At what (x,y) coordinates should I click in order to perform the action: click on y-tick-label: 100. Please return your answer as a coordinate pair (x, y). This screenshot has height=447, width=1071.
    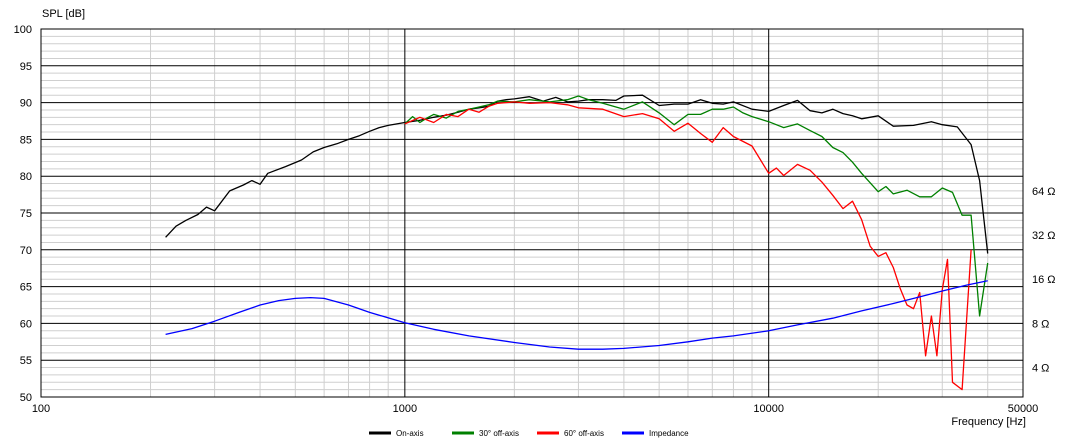
    Looking at the image, I should click on (23, 30).